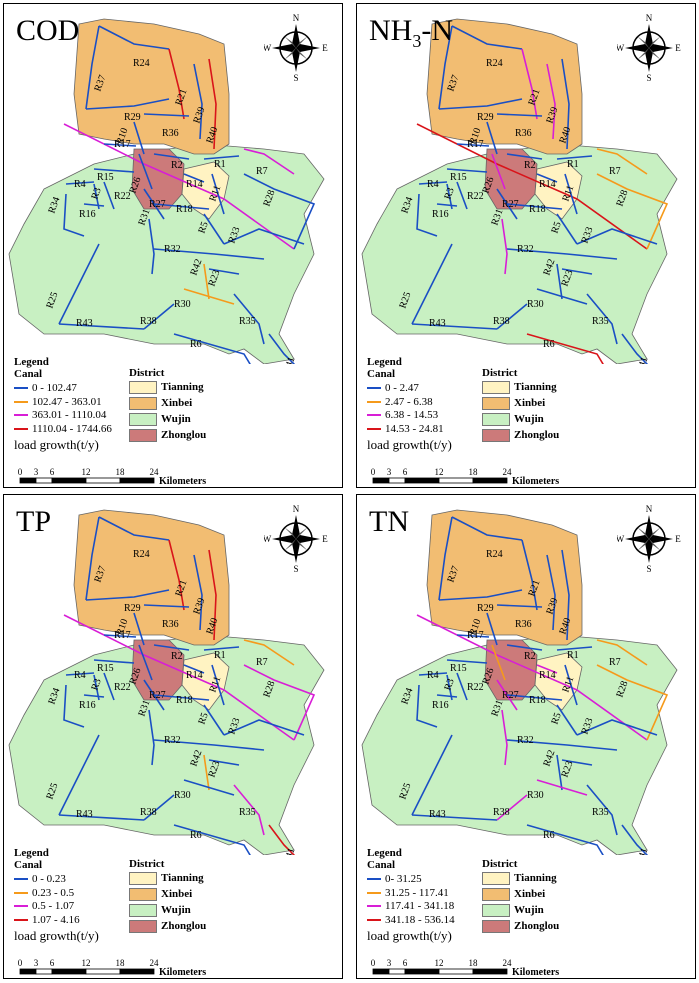 This screenshot has width=699, height=983. Describe the element at coordinates (176, 84) in the screenshot. I see `canal-r21` at that location.